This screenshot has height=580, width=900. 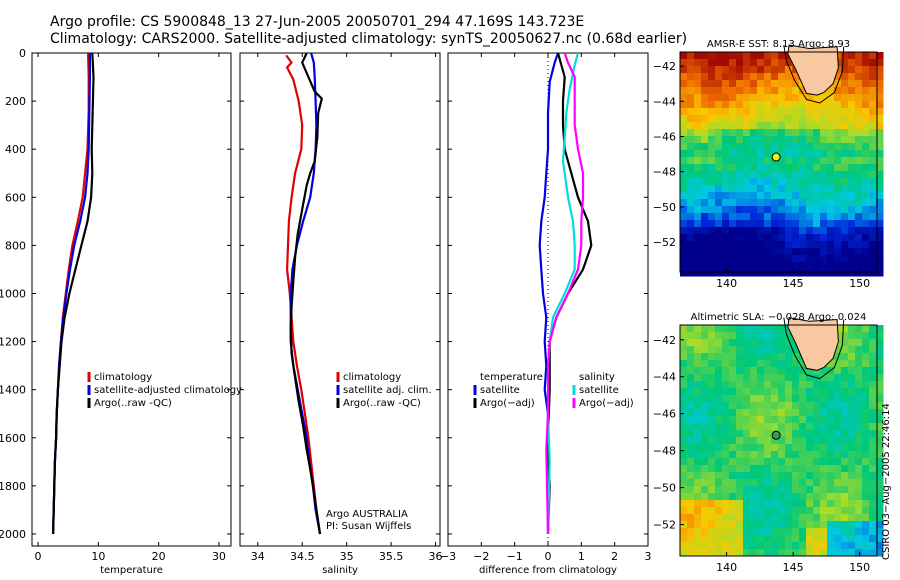 What do you see at coordinates (664, 377) in the screenshot?
I see `lat-tick-label: −44` at bounding box center [664, 377].